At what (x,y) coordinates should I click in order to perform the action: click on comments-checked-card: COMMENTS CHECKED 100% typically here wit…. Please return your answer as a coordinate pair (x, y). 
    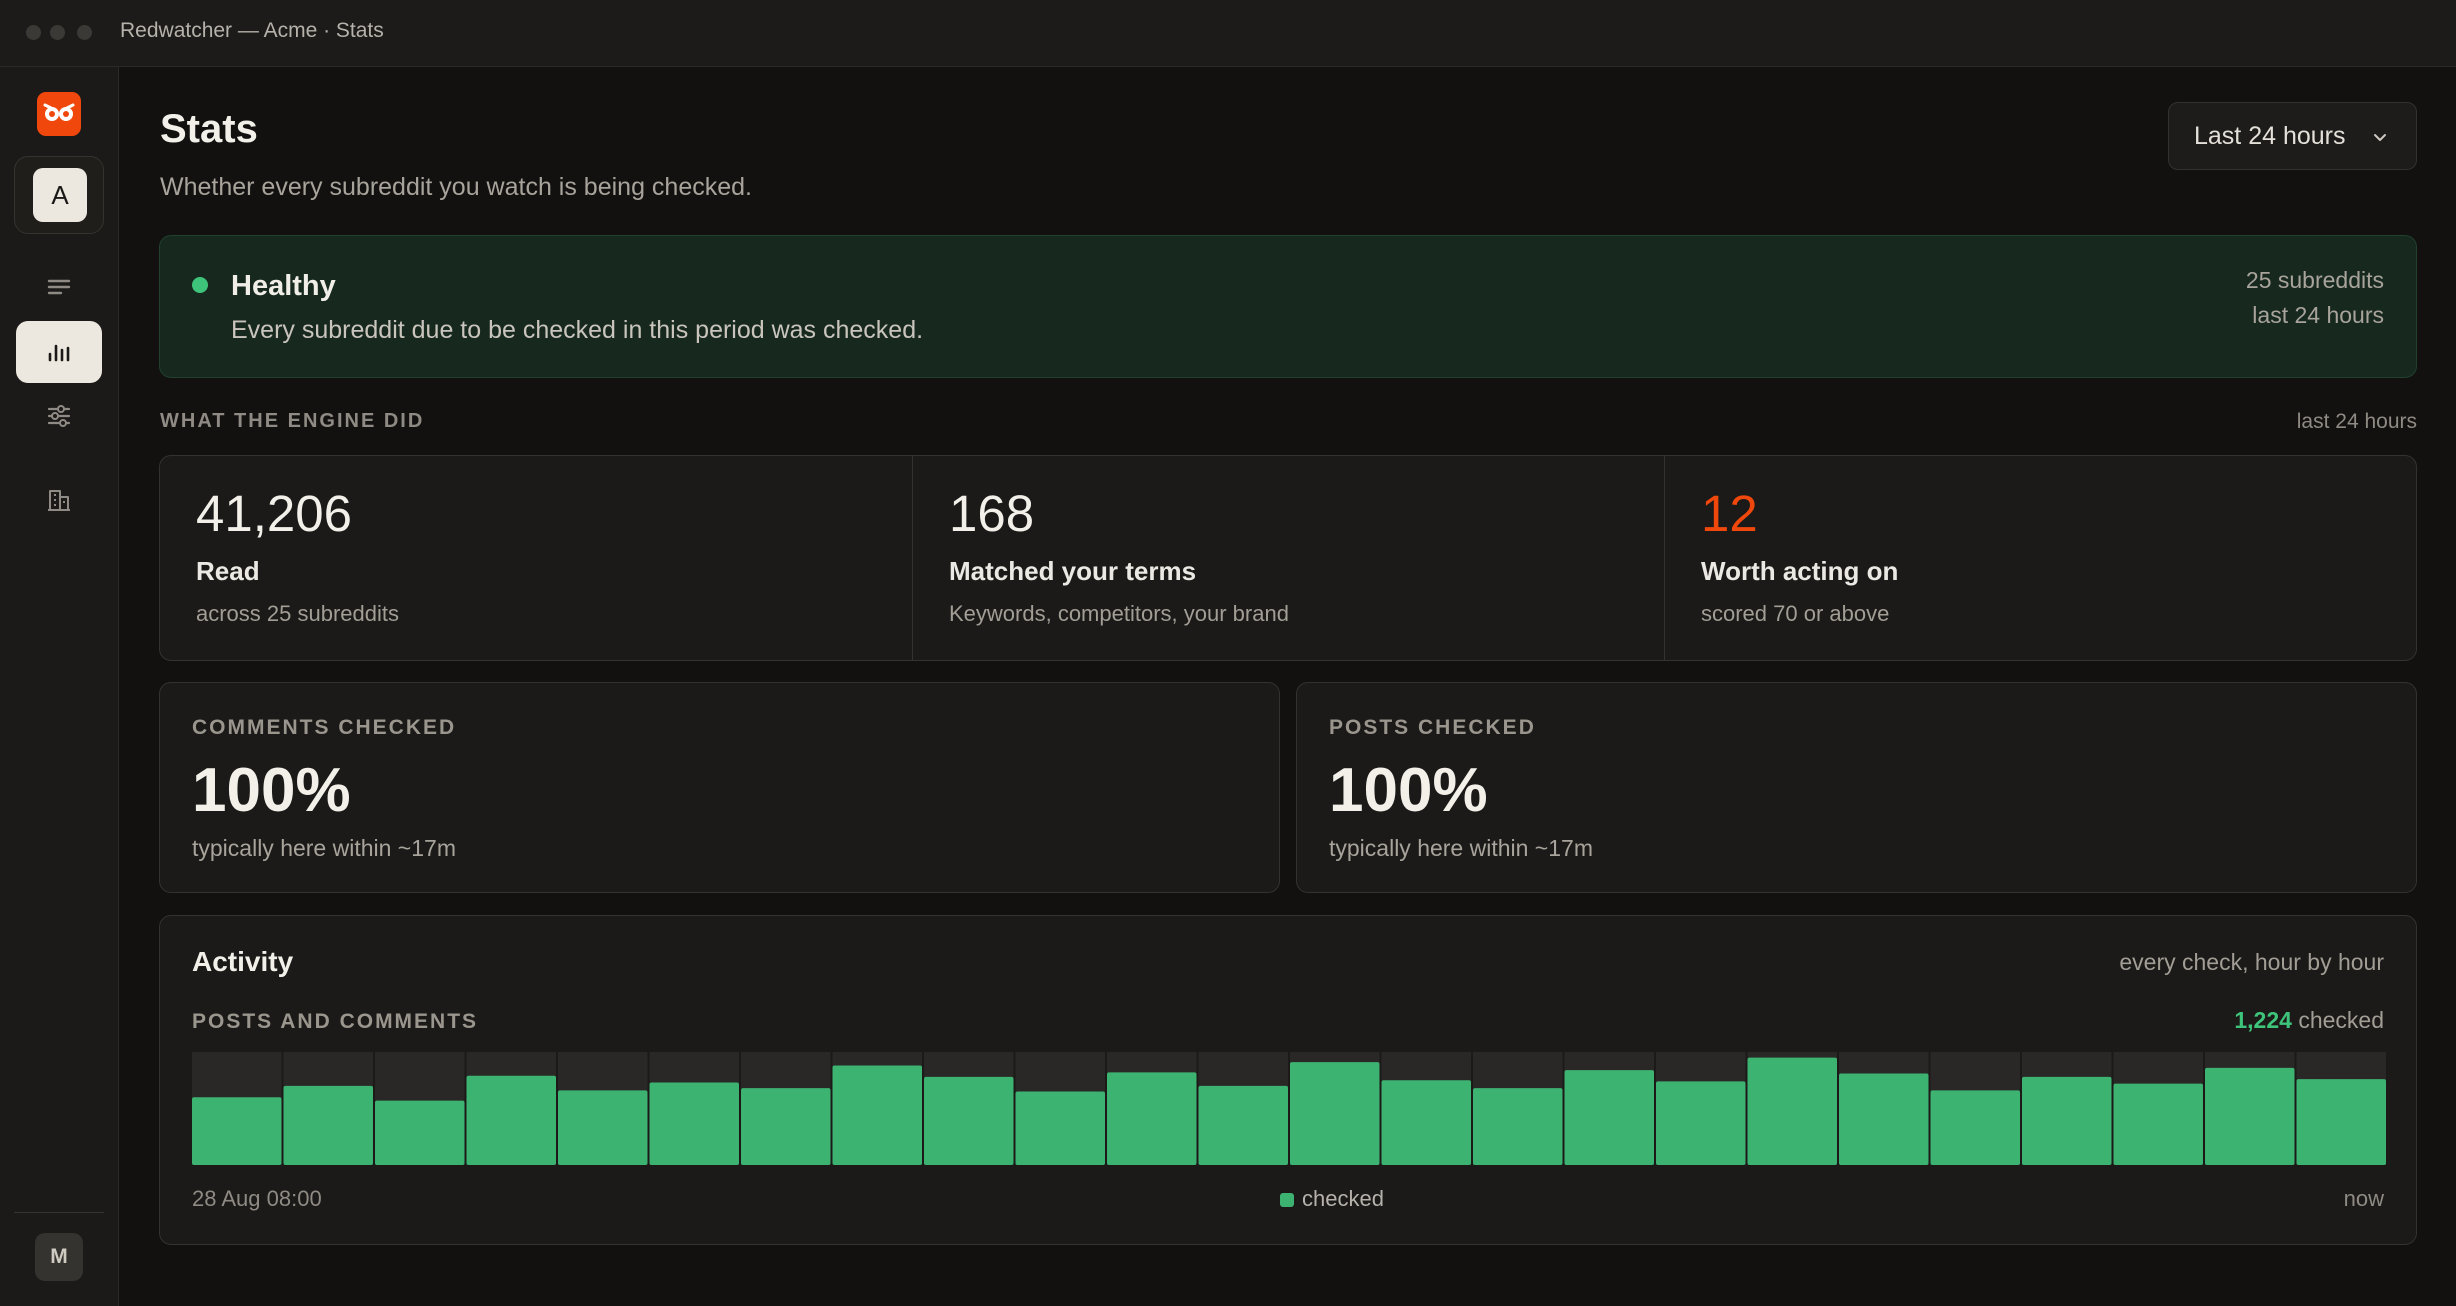
    Looking at the image, I should click on (719, 787).